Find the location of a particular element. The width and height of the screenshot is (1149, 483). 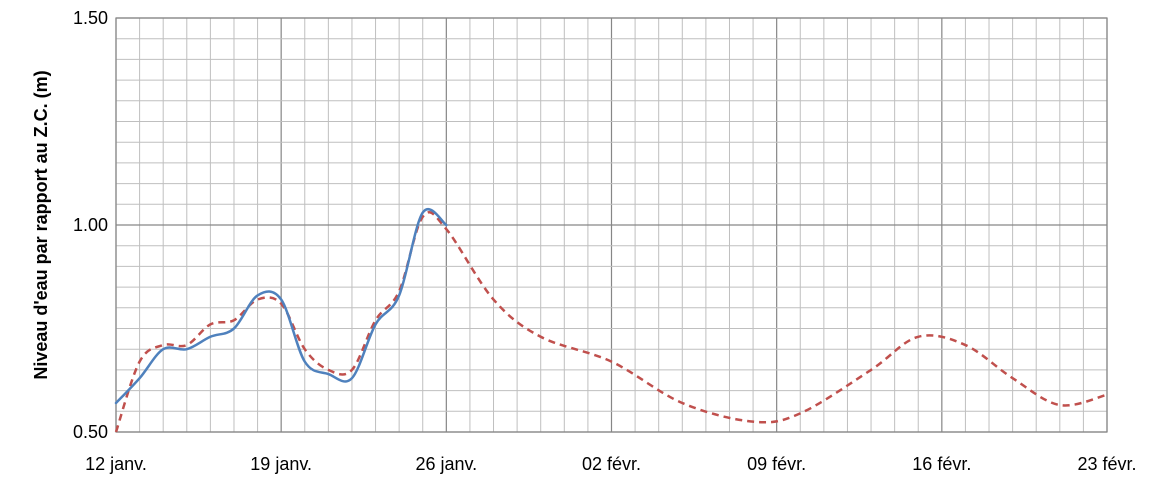

x-tick-label: 26 janv. is located at coordinates (446, 464).